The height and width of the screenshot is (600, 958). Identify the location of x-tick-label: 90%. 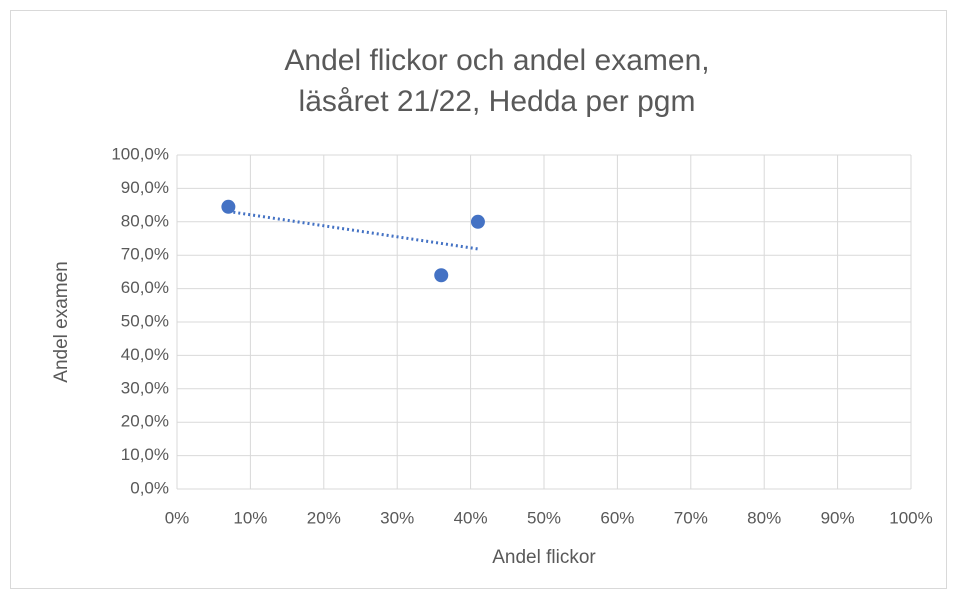
(838, 517).